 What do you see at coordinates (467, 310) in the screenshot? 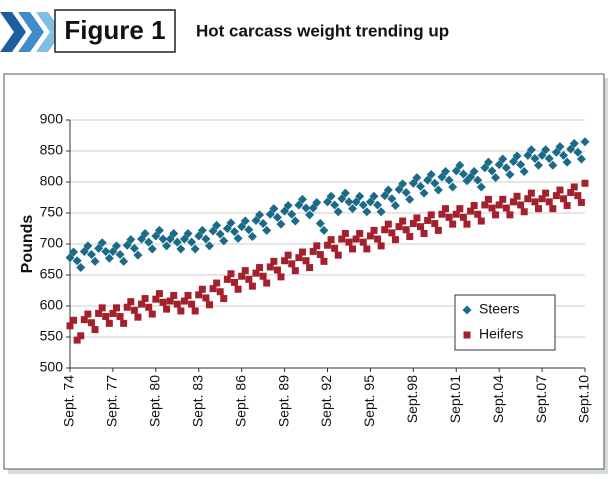
I see `legend-marker` at bounding box center [467, 310].